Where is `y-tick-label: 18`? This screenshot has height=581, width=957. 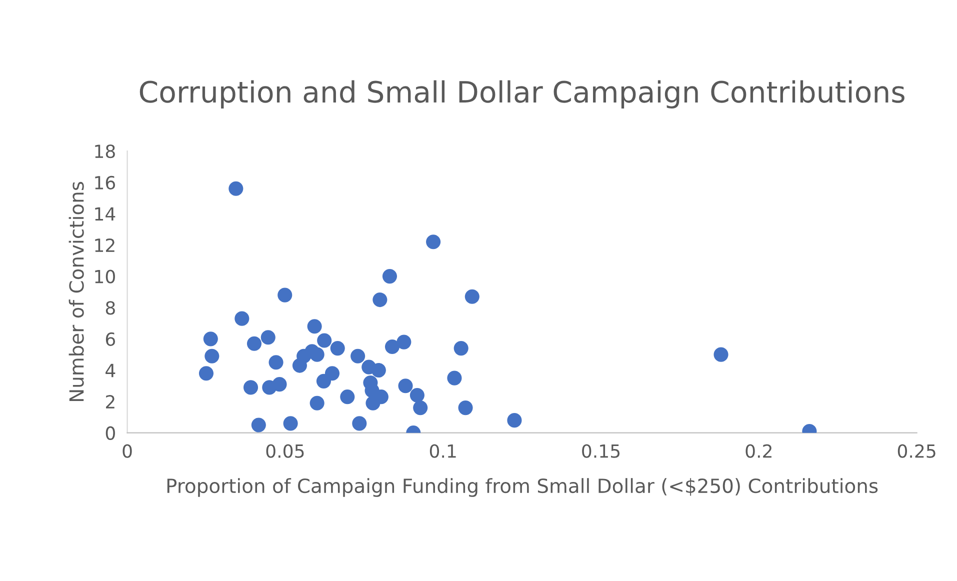
y-tick-label: 18 is located at coordinates (105, 151).